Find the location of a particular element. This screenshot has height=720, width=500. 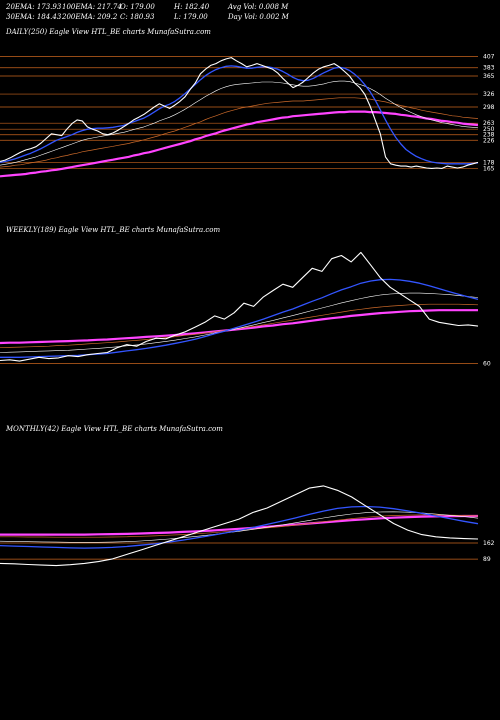

daily-y-tick-label: 263 is located at coordinates (489, 123).